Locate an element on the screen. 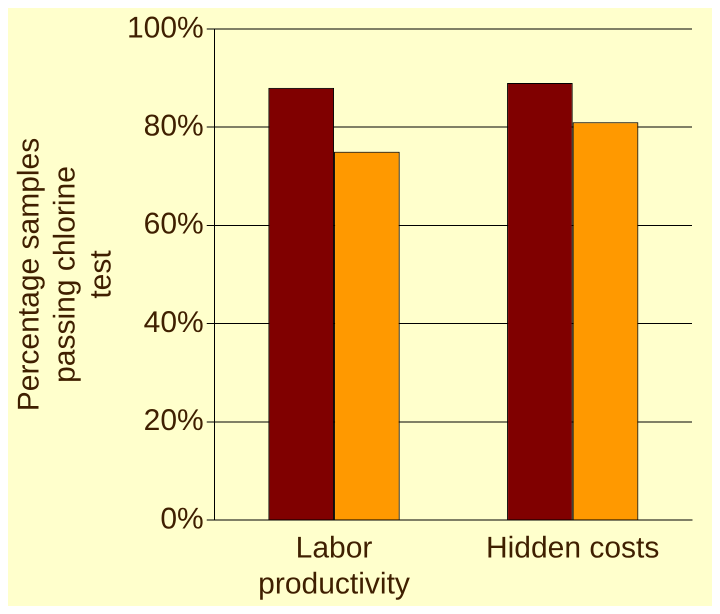 The image size is (720, 614). y-tick-label: 80% is located at coordinates (174, 125).